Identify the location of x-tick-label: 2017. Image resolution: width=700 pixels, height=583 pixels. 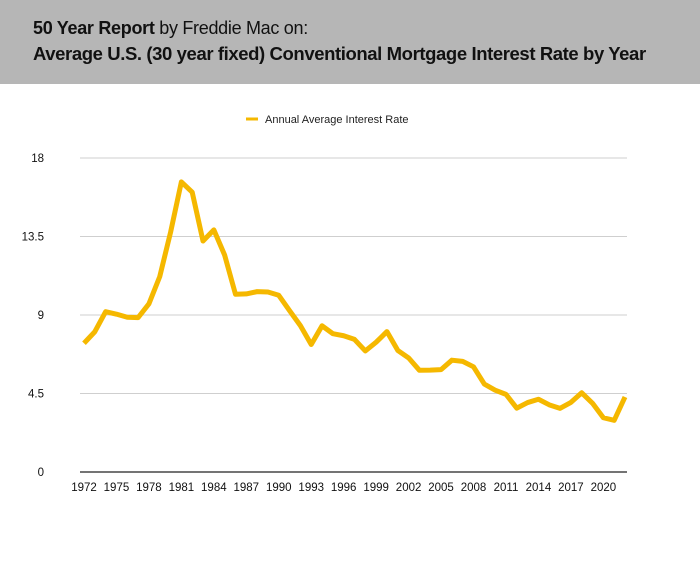
(571, 488).